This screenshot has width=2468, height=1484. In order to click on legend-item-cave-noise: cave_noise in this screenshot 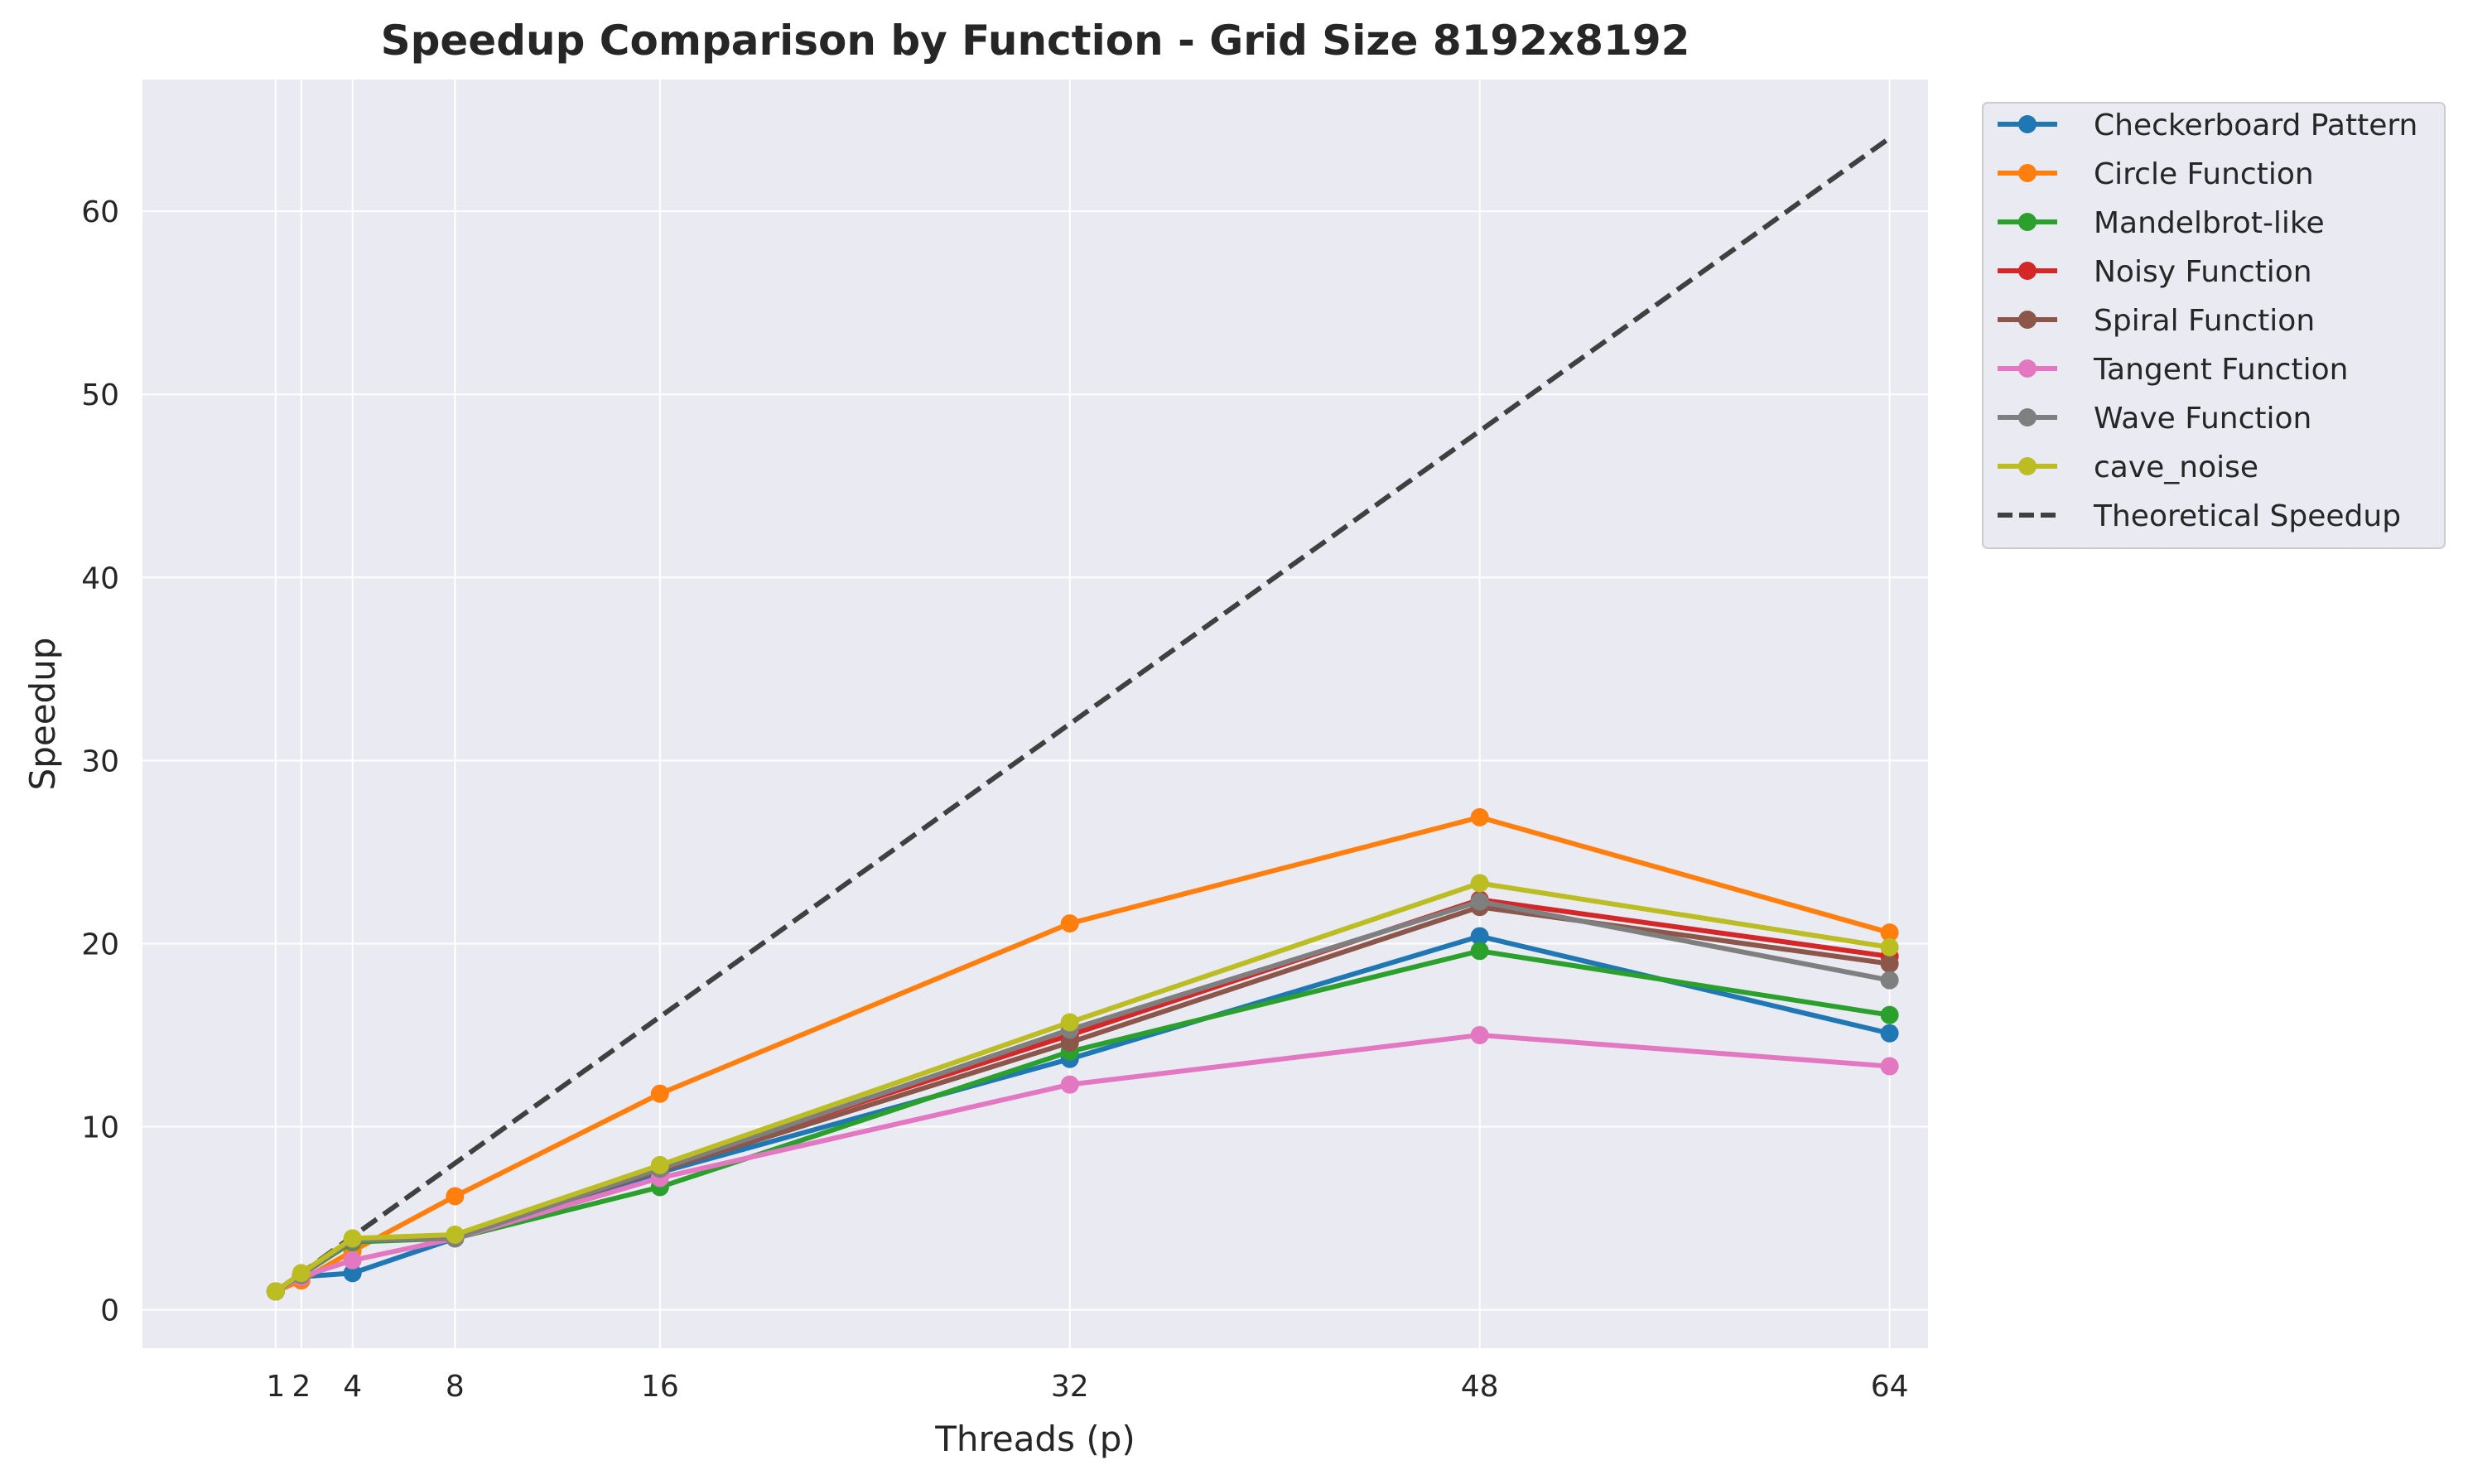, I will do `click(2128, 467)`.